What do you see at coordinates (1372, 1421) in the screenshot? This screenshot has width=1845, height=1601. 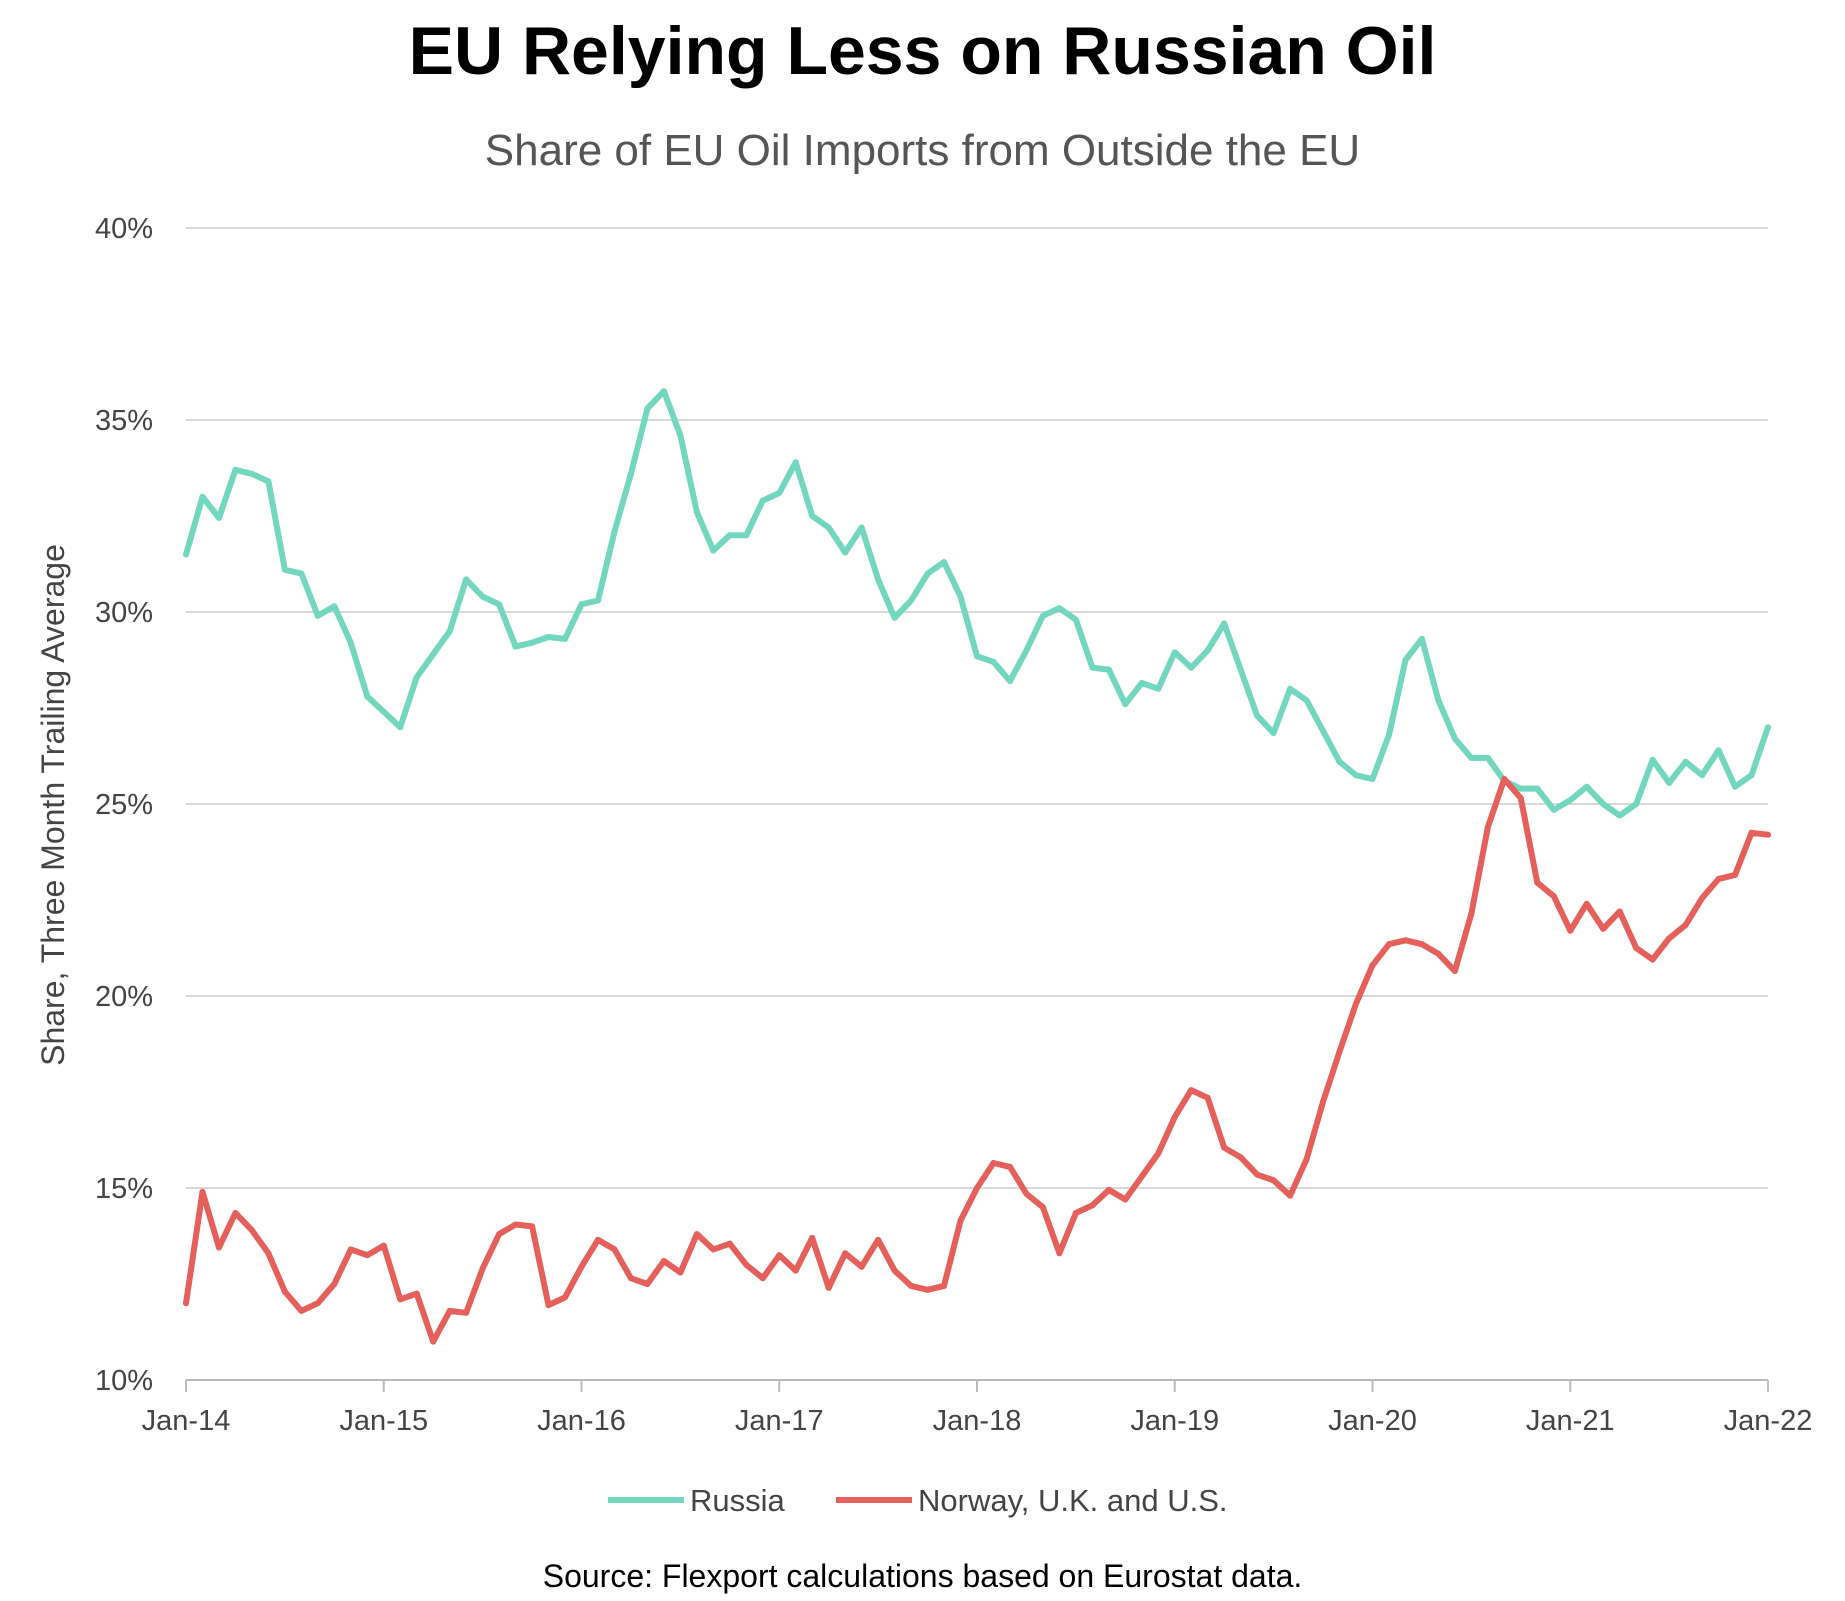 I see `x-tick-label: Jan-20` at bounding box center [1372, 1421].